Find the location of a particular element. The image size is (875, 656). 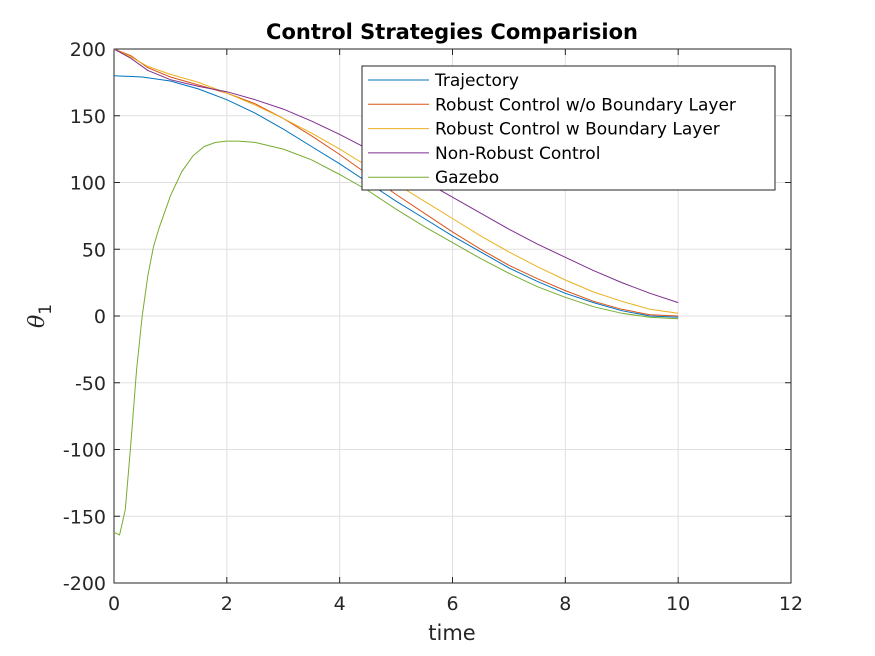

legend-label-robust-control-w-o-boundary-layer: Robust Control w/o Boundary Layer is located at coordinates (585, 105).